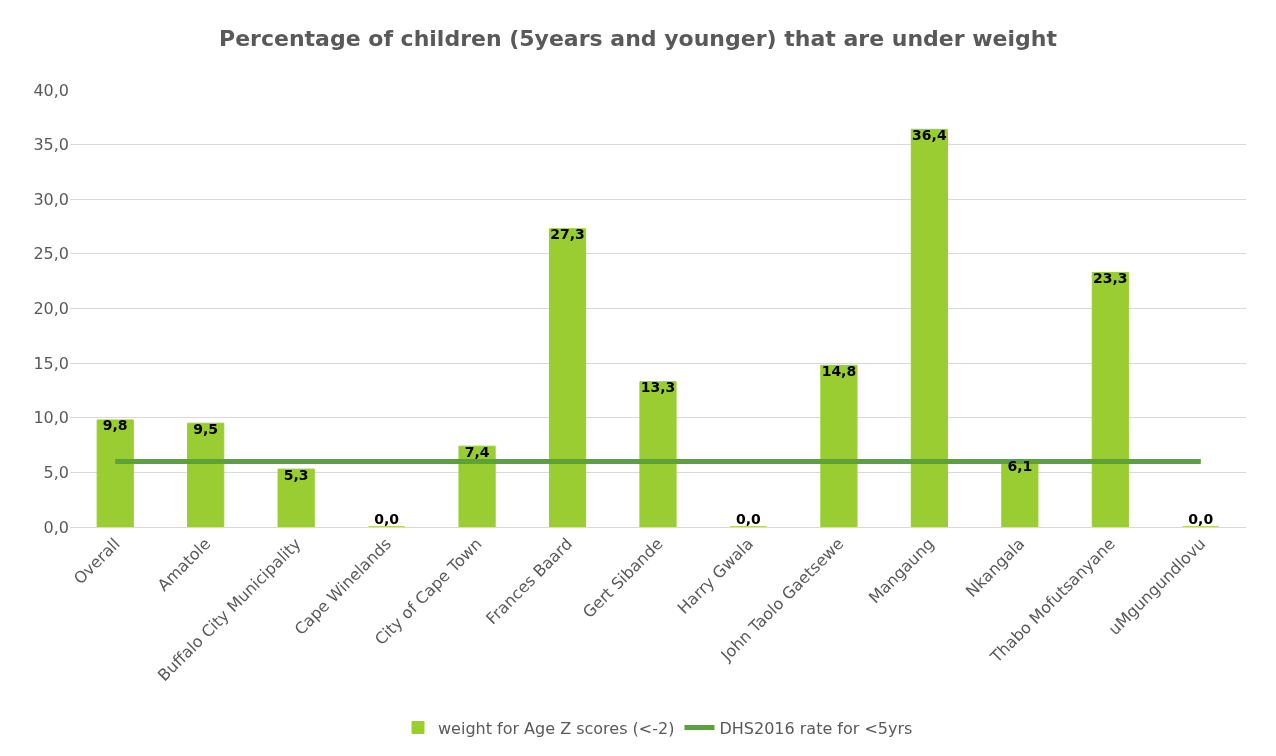  Describe the element at coordinates (51, 145) in the screenshot. I see `y-tick-label: 35,0` at that location.